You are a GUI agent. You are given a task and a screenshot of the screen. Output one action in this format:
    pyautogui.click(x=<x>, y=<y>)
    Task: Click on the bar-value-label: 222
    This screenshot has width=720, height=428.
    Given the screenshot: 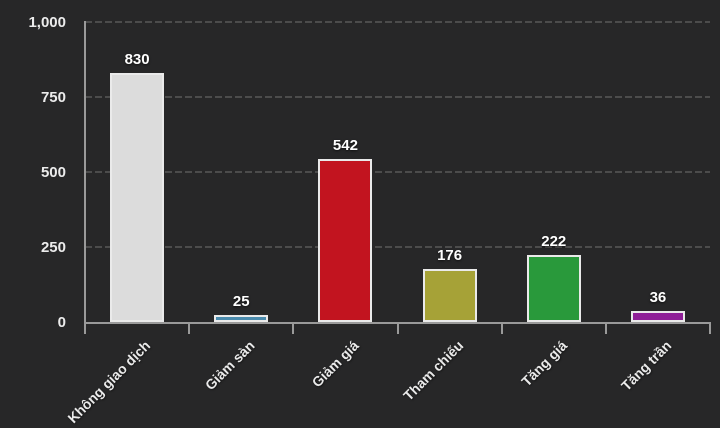 What is the action you would take?
    pyautogui.click(x=554, y=242)
    